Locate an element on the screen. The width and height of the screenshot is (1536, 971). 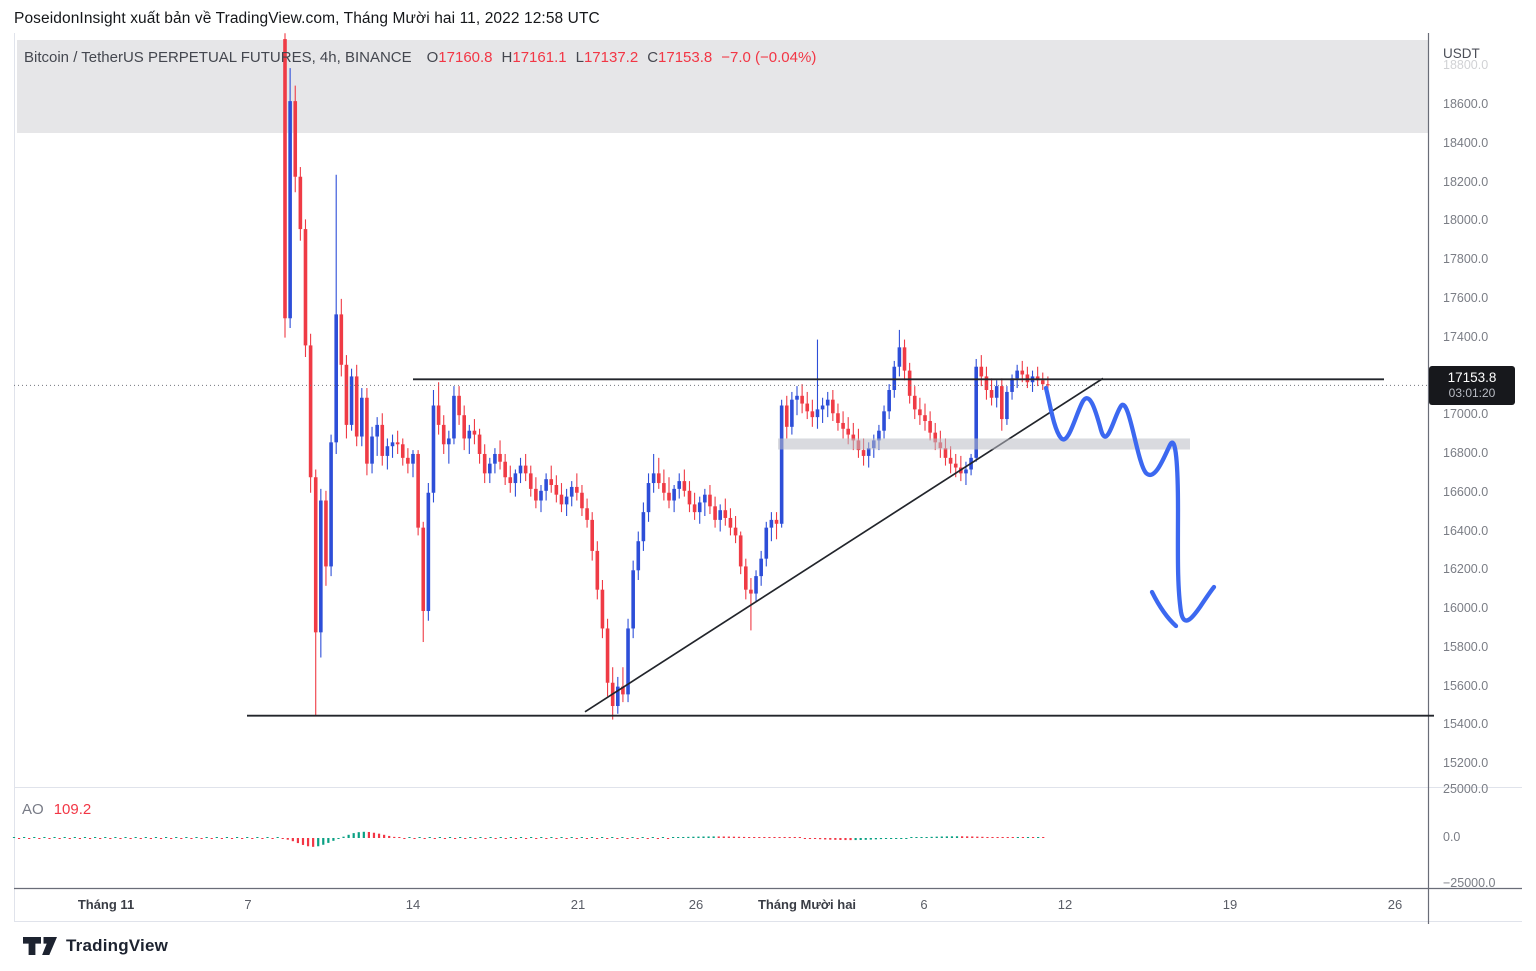
high-value: 17161.1 is located at coordinates (539, 57).